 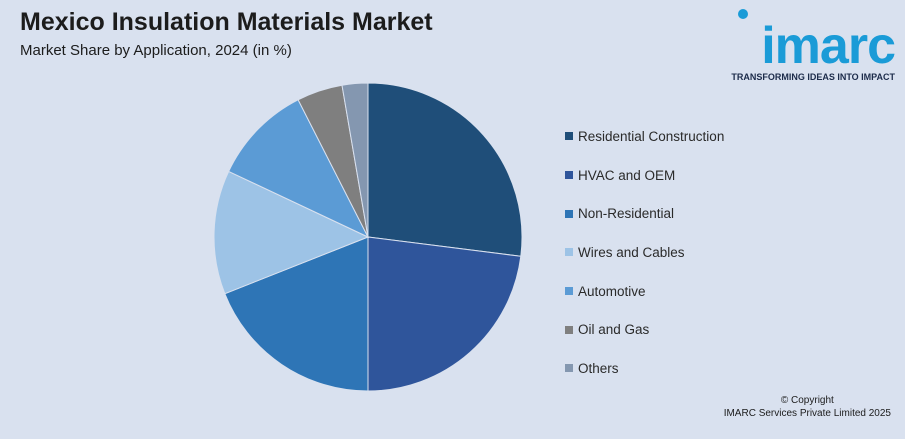 I want to click on legend-item: Non-Residential, so click(x=644, y=213).